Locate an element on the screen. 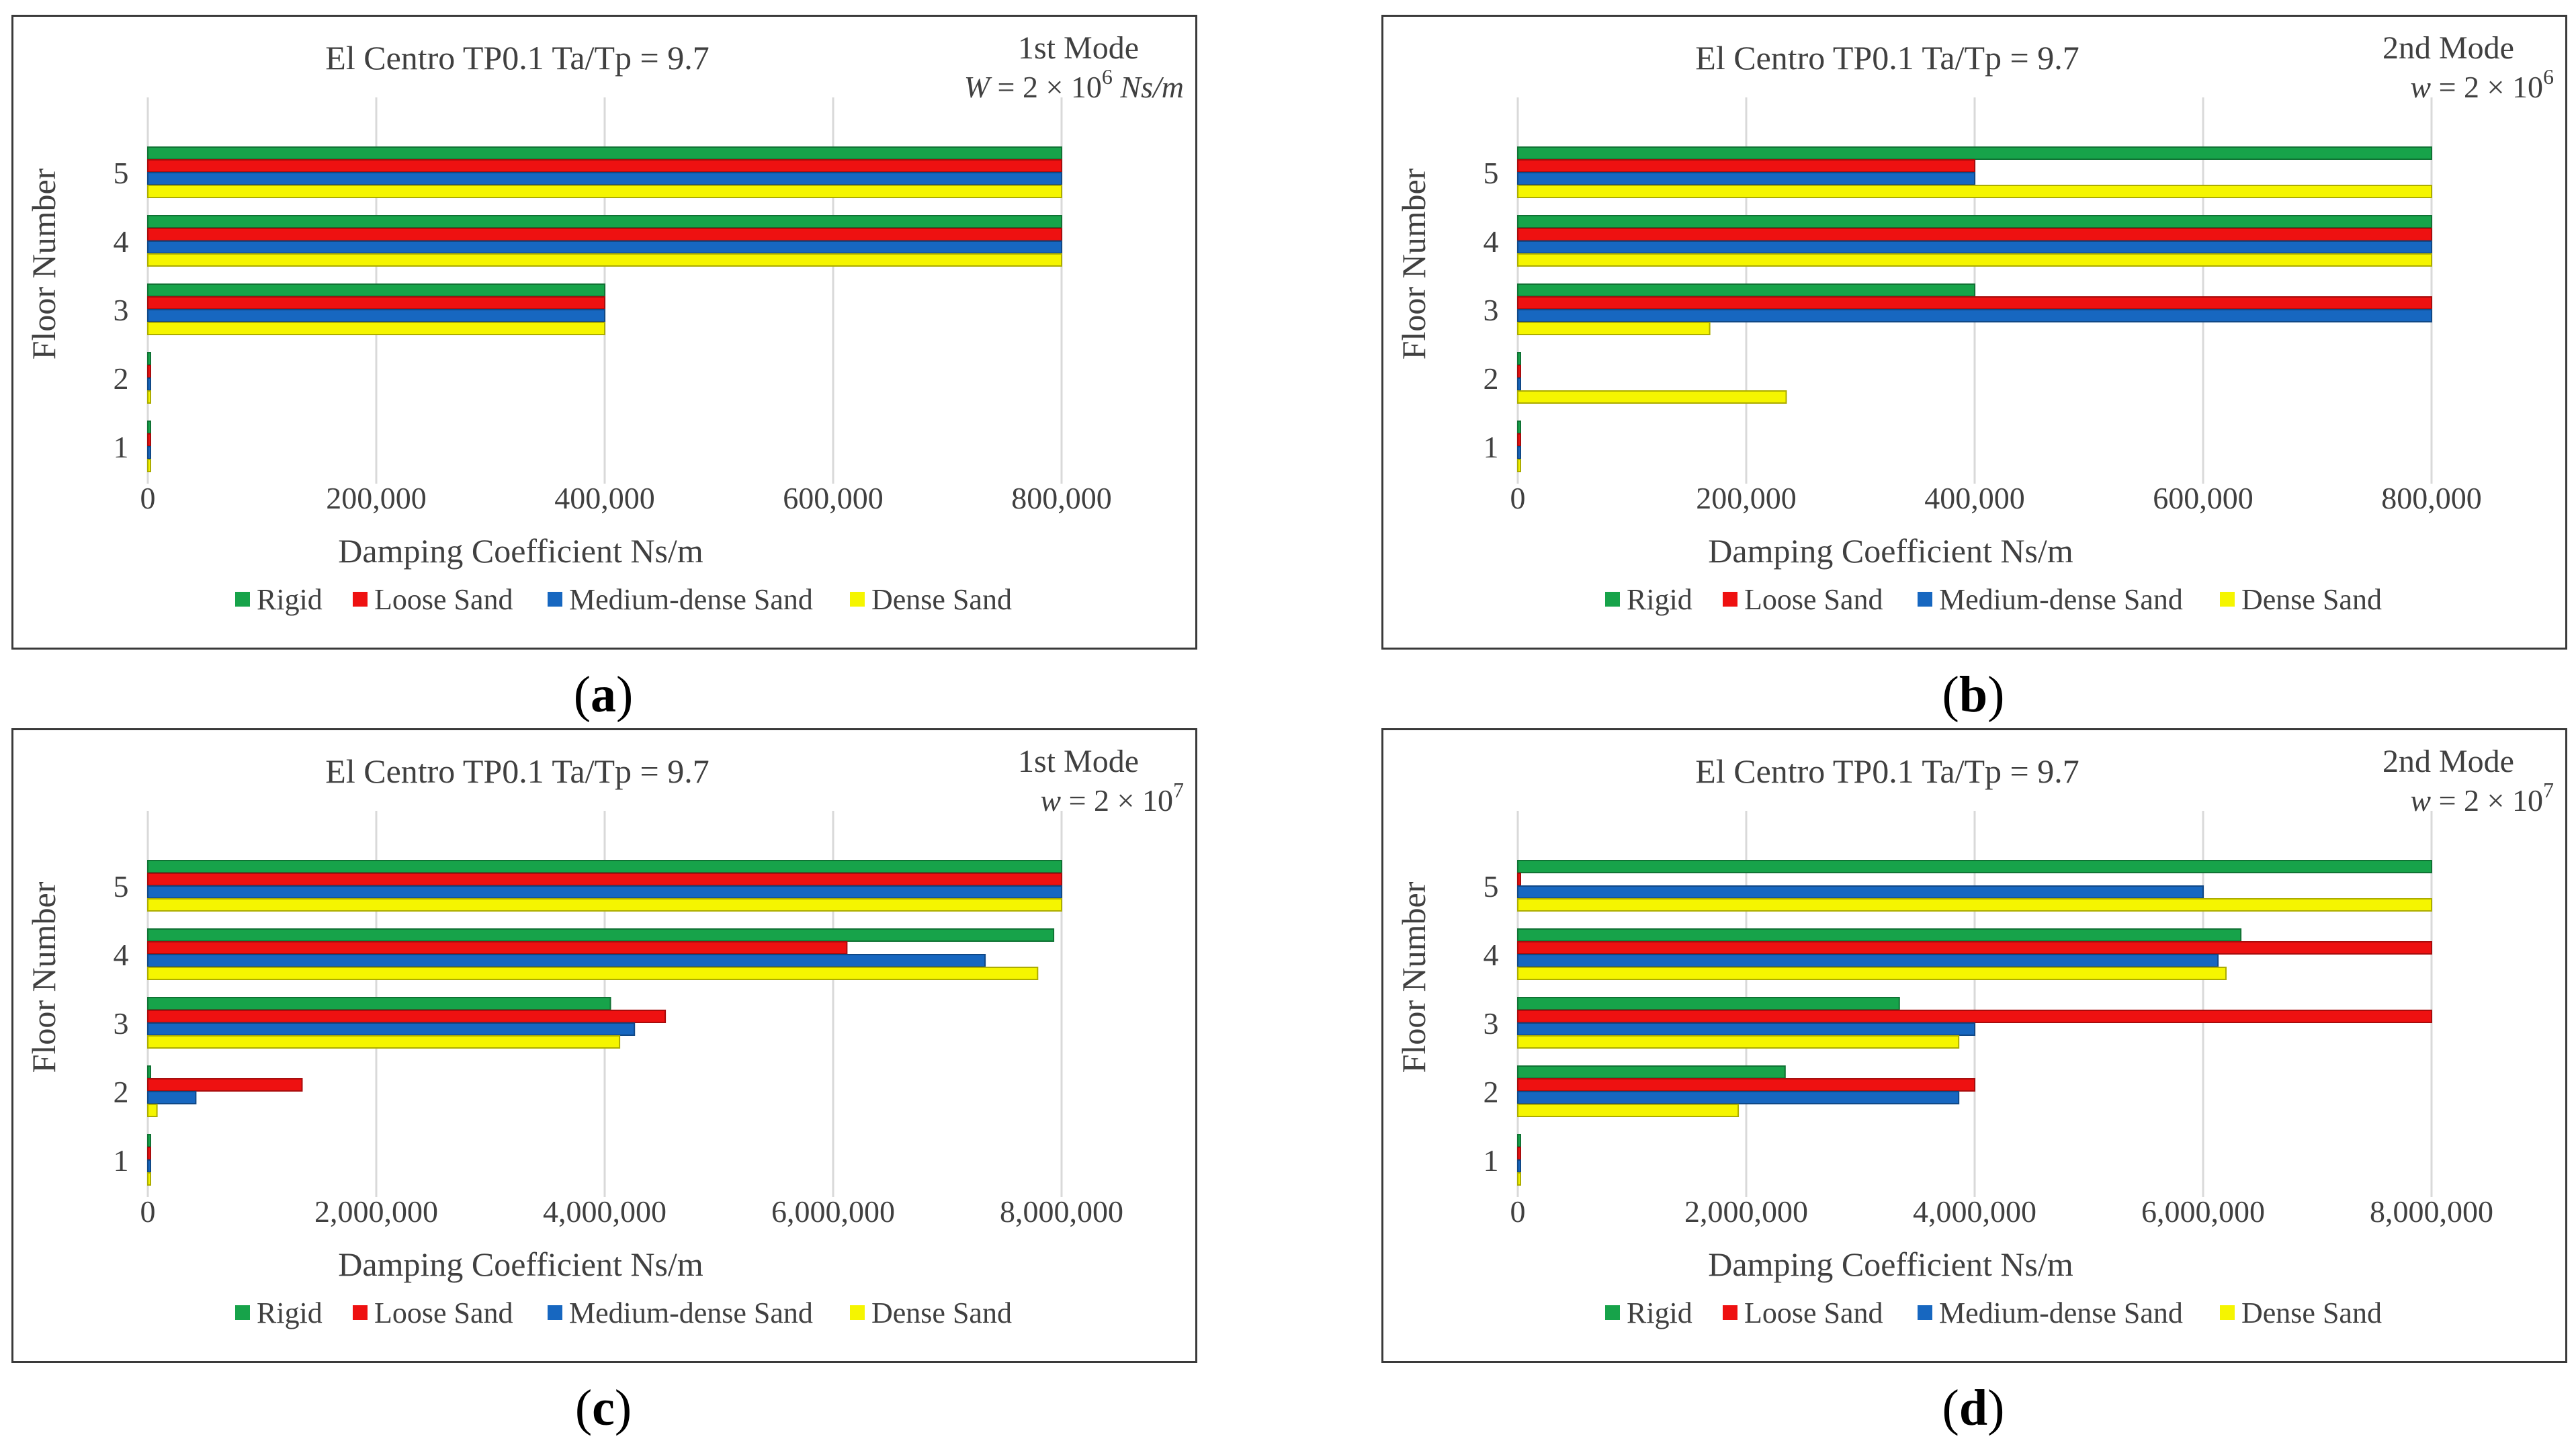 The width and height of the screenshot is (2576, 1451). caption-c: (c) is located at coordinates (603, 1408).